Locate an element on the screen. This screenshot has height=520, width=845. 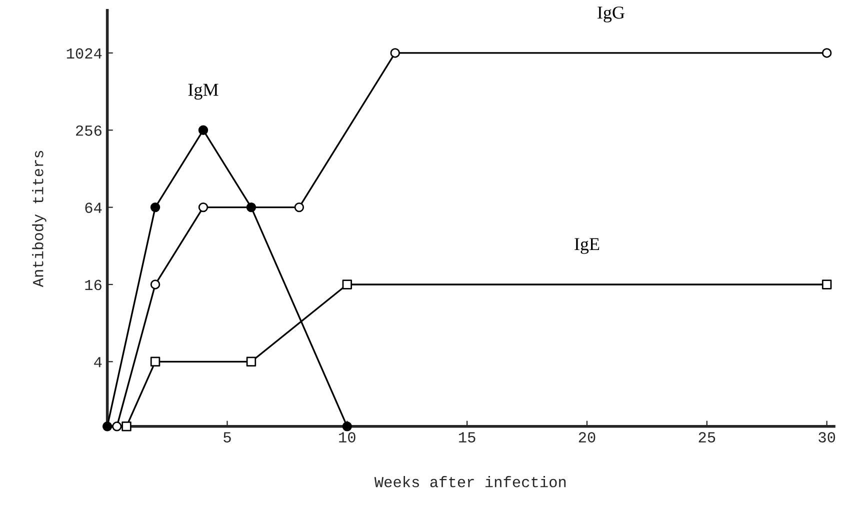
y-axis-title: Antibody titers is located at coordinates (39, 219).